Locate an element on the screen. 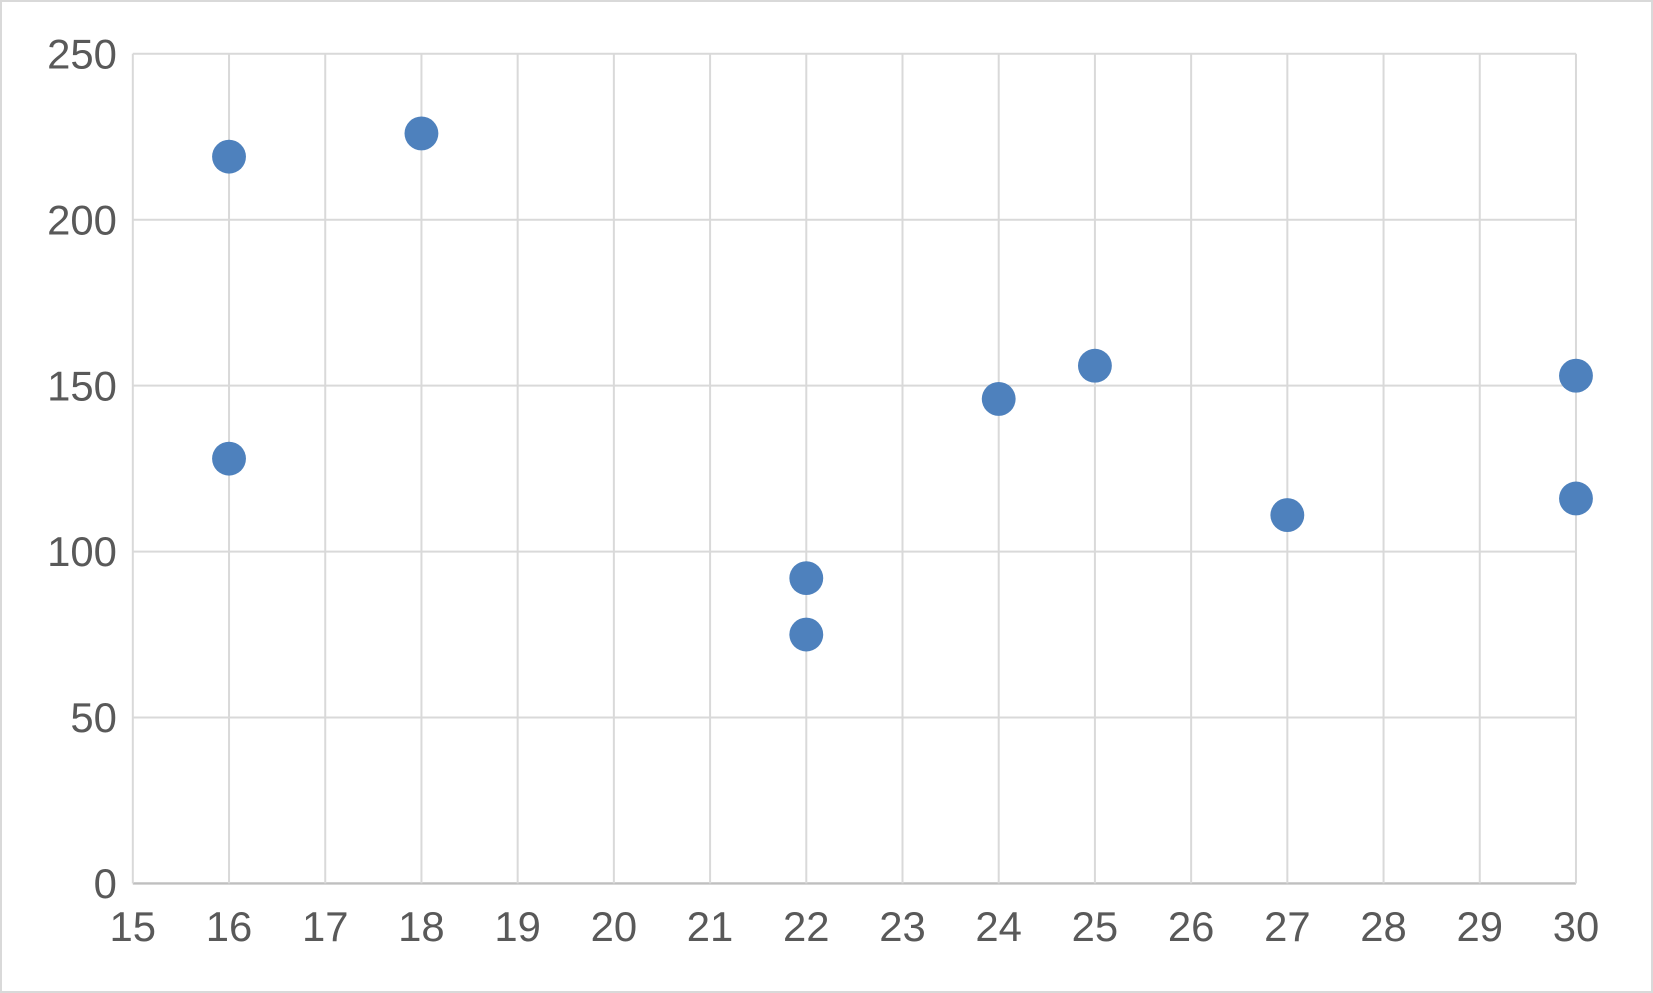  x-tick-label: 15 is located at coordinates (133, 926).